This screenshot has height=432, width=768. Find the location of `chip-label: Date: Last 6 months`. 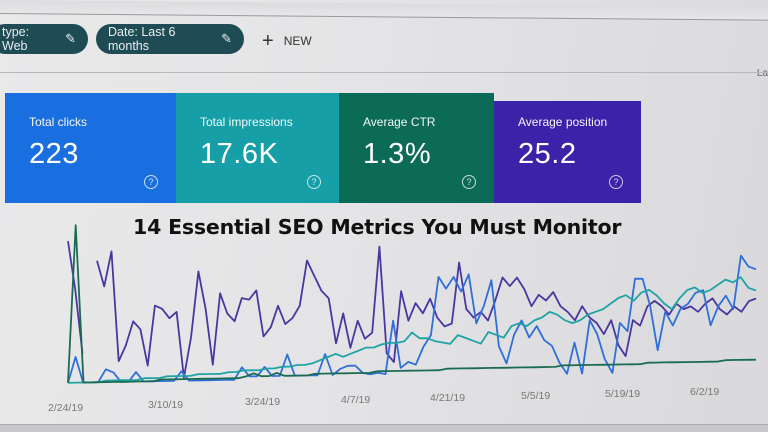

chip-label: Date: Last 6 months is located at coordinates (142, 39).